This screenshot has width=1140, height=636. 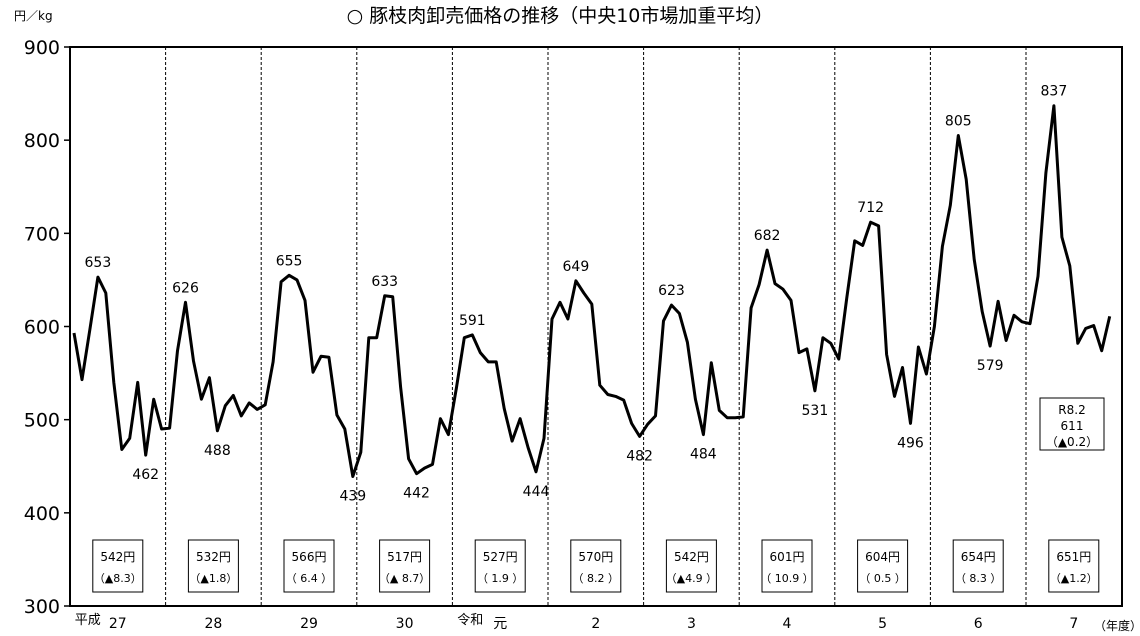 What do you see at coordinates (470, 620) in the screenshot?
I see `era-label: 令和` at bounding box center [470, 620].